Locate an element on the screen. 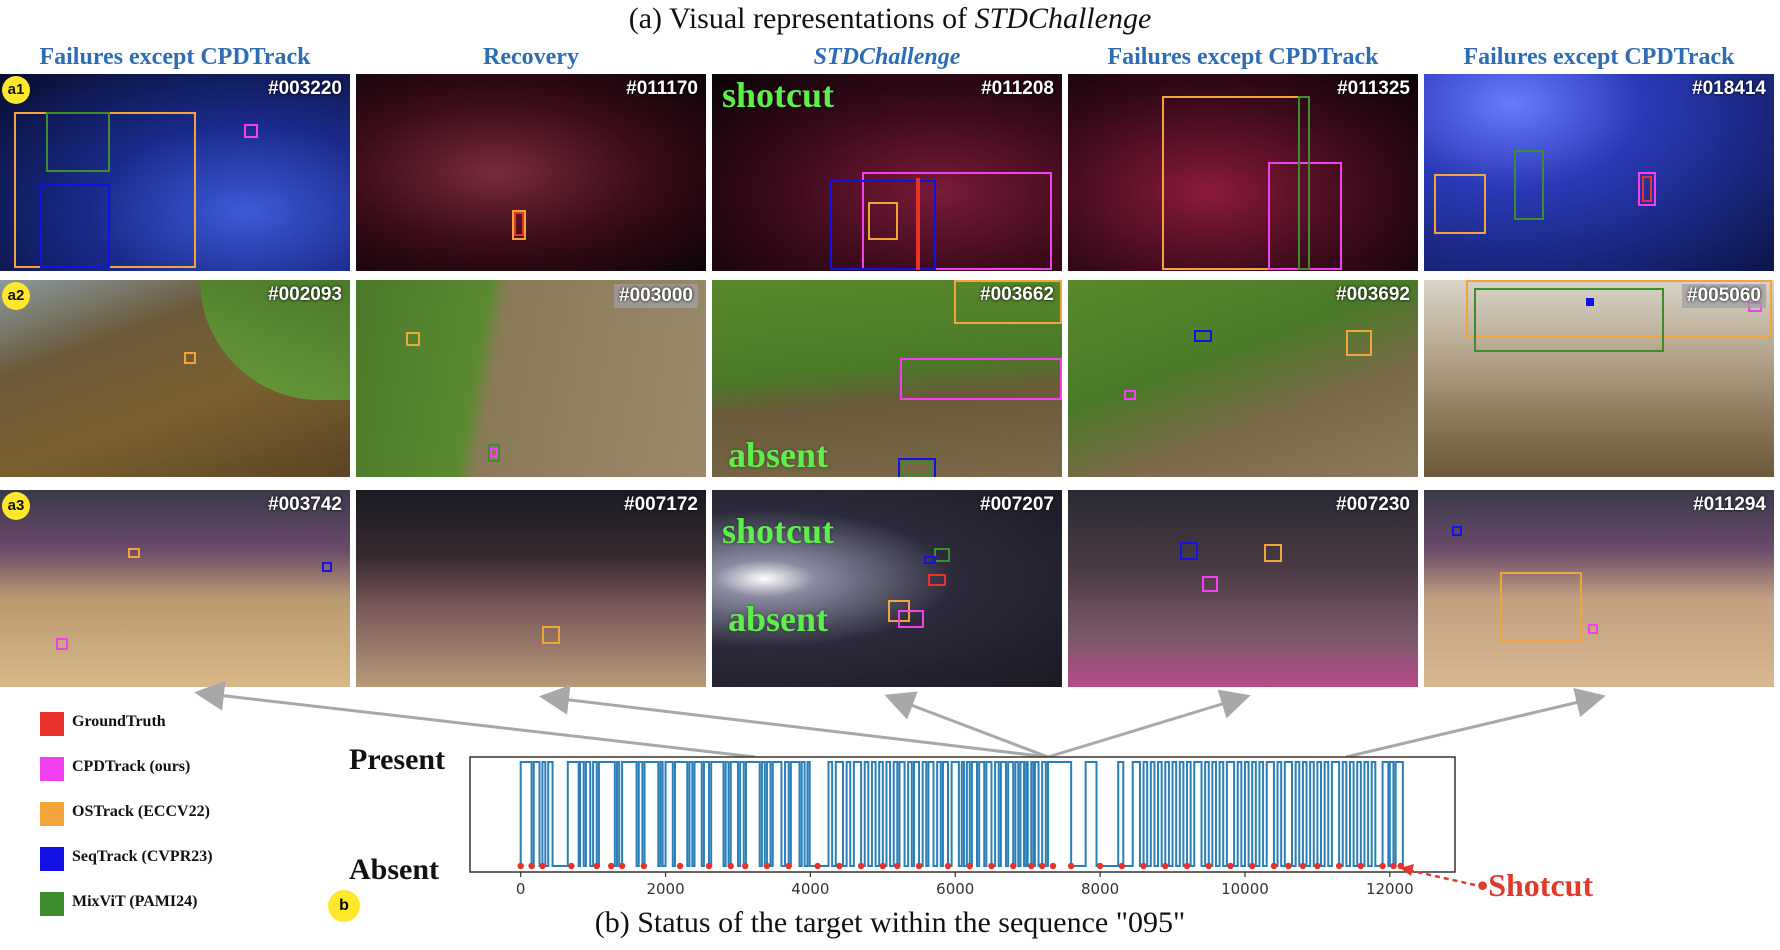 The height and width of the screenshot is (950, 1780). legend-label: MixViT (PAMI24) is located at coordinates (135, 901).